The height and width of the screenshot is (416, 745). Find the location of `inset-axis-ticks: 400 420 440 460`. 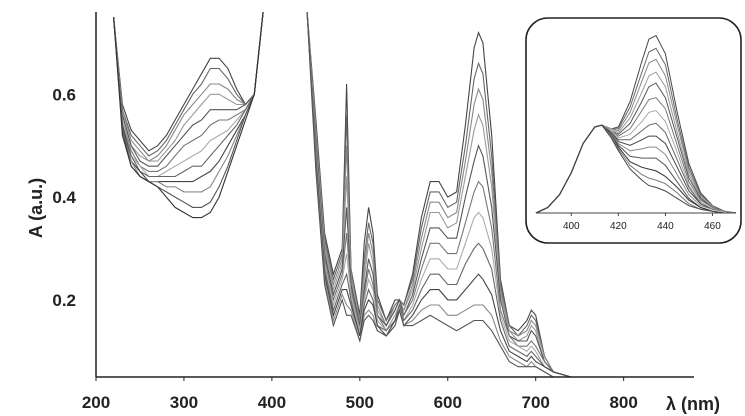

inset-axis-ticks: 400 420 440 460 is located at coordinates (642, 222).